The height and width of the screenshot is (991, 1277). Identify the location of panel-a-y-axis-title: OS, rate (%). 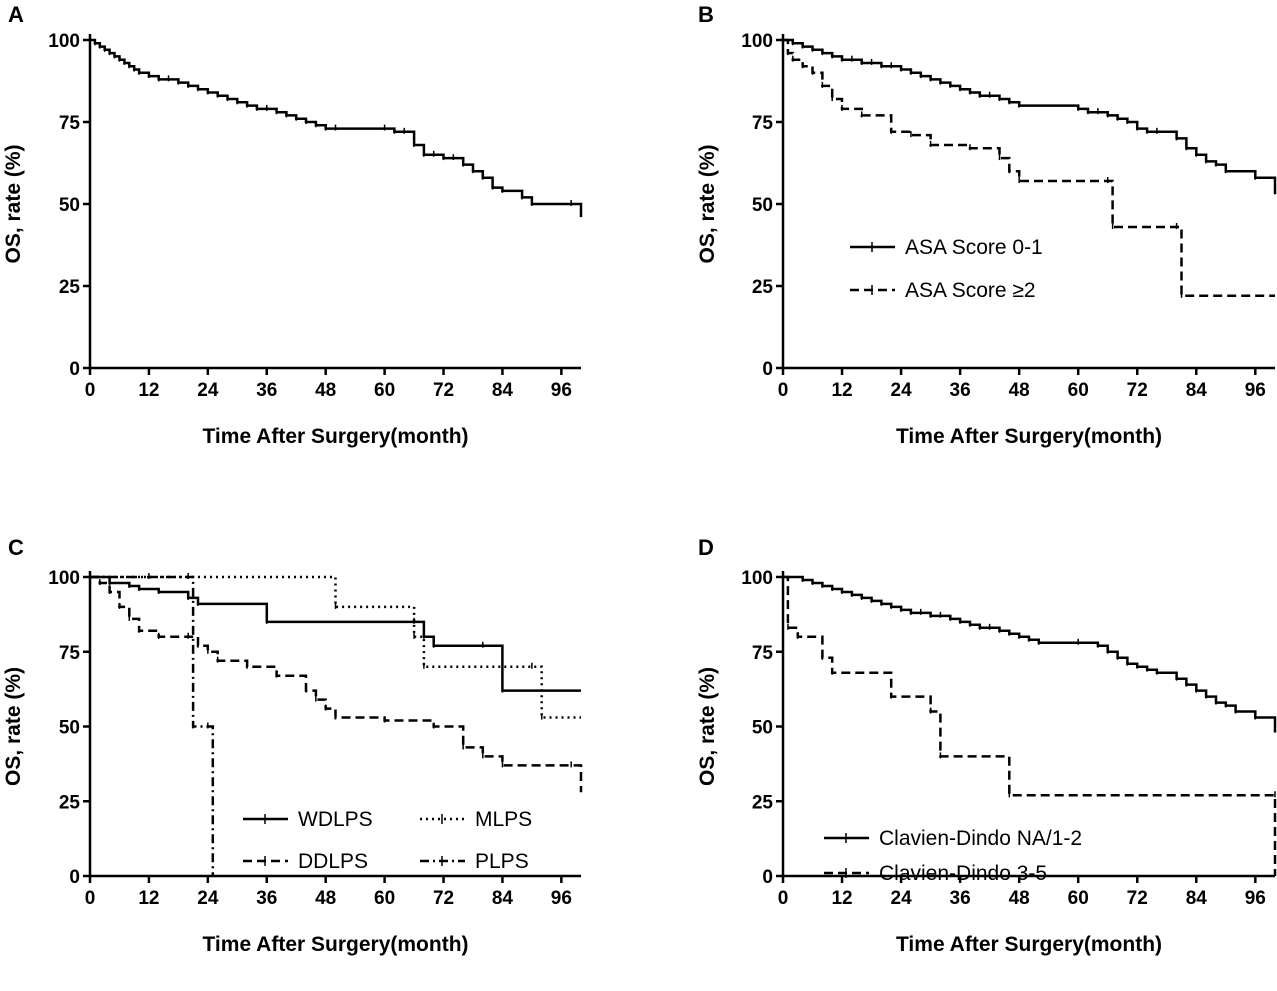
(13, 203).